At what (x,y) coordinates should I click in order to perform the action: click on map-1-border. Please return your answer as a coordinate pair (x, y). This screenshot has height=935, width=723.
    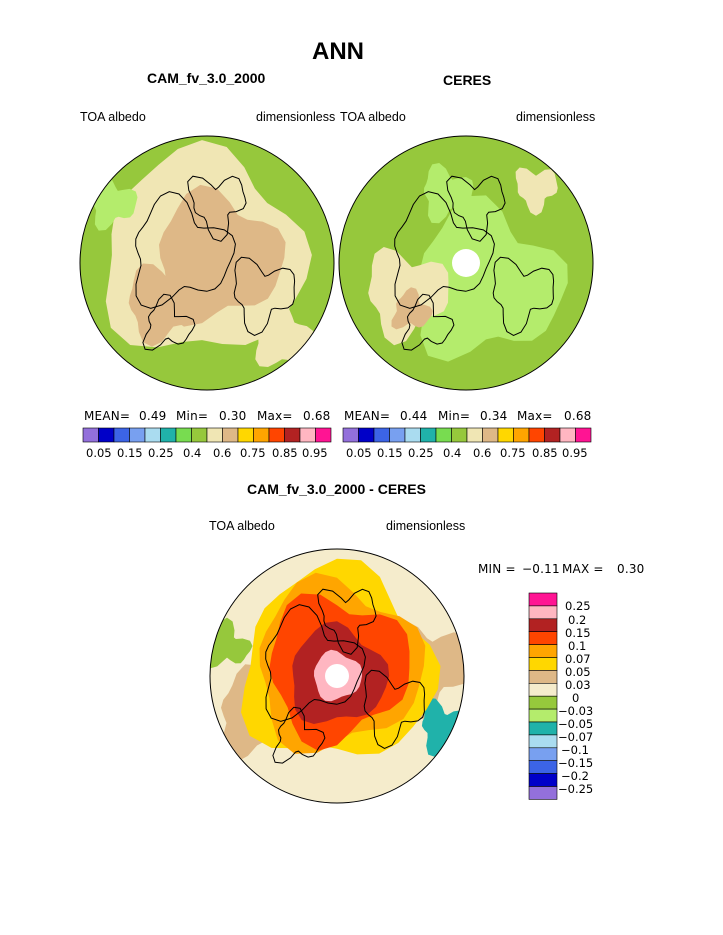
    Looking at the image, I should click on (207, 263).